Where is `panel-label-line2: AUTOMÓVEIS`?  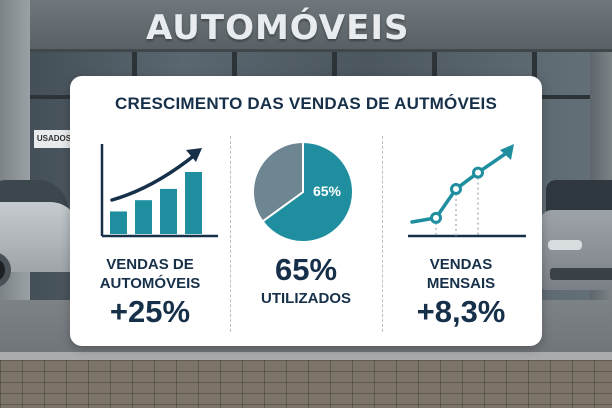
panel-label-line2: AUTOMÓVEIS is located at coordinates (150, 283).